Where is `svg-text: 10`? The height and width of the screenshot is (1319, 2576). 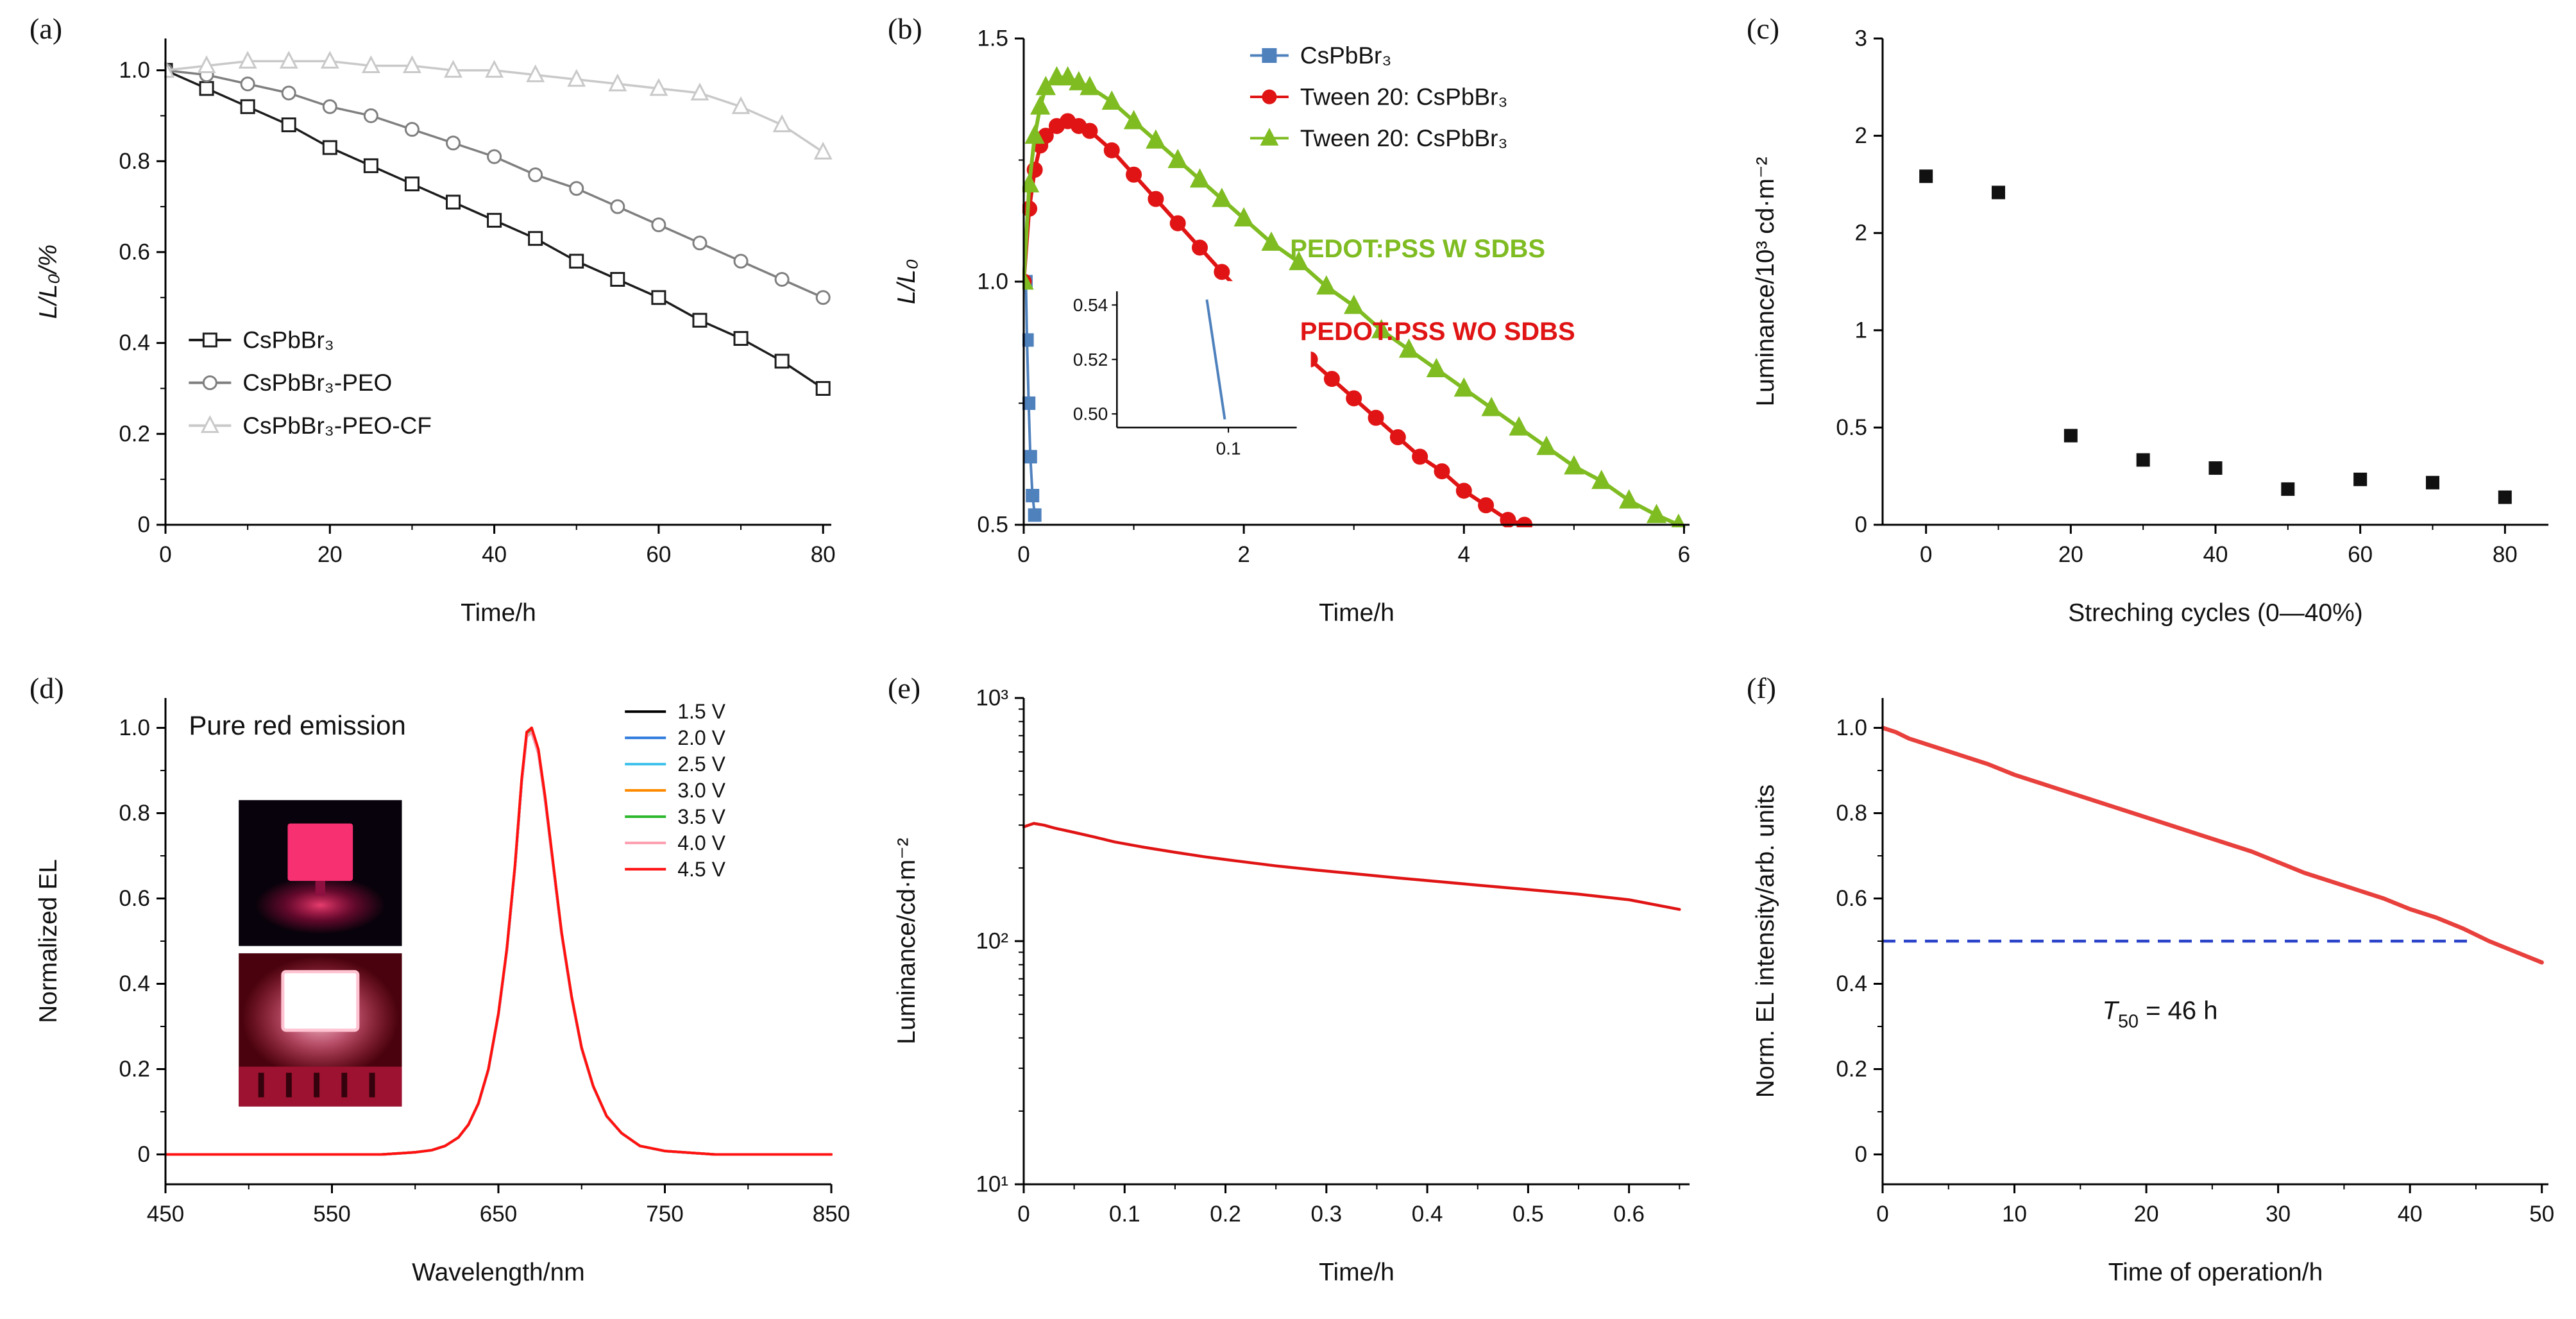 svg-text: 10 is located at coordinates (2014, 1215).